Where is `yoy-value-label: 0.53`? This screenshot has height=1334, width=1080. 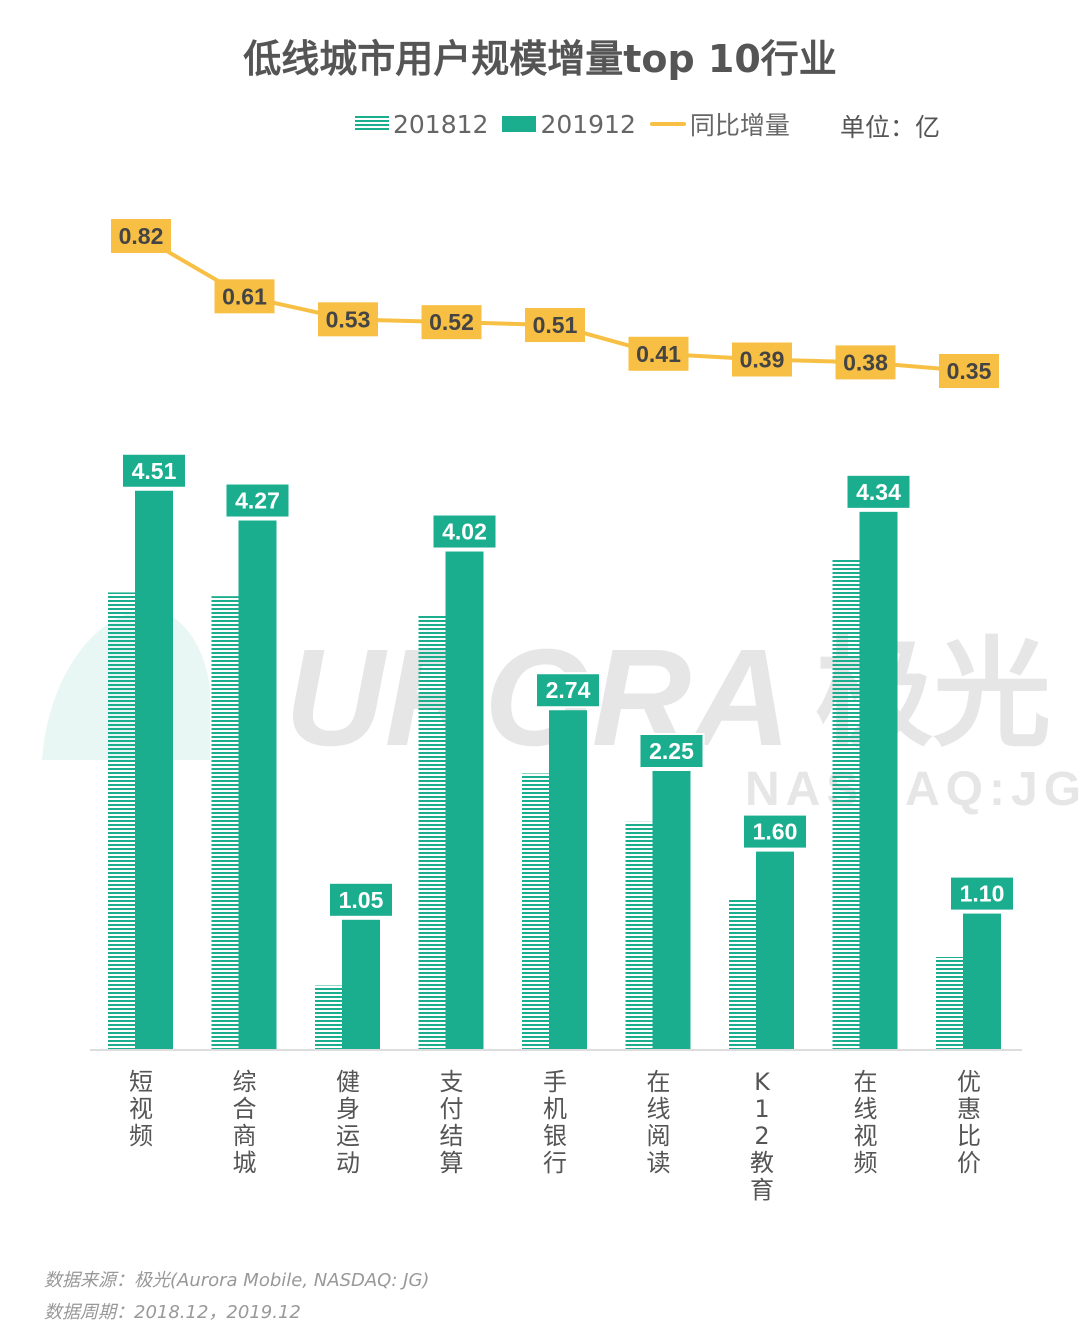
yoy-value-label: 0.53 is located at coordinates (348, 319).